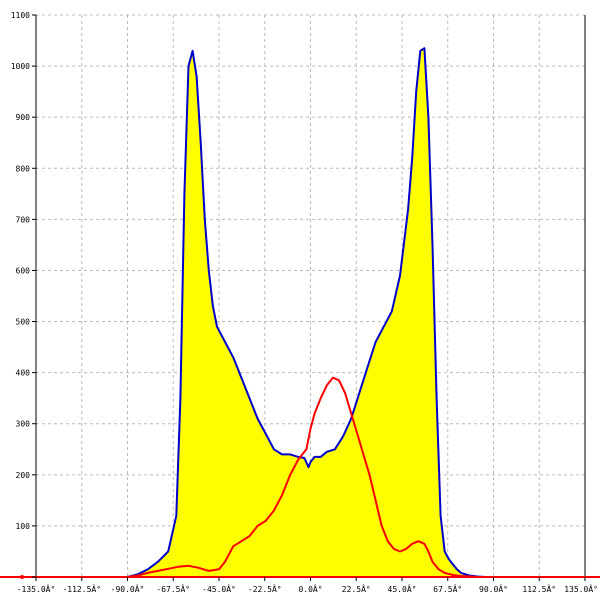 The height and width of the screenshot is (600, 600). What do you see at coordinates (23, 424) in the screenshot?
I see `y-tick-label: 300` at bounding box center [23, 424].